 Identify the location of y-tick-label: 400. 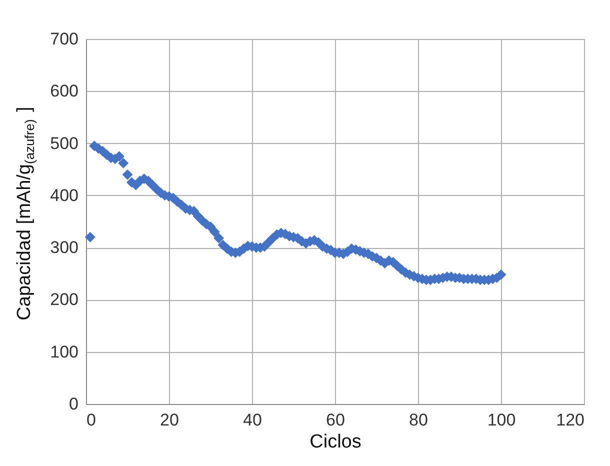
(64, 195).